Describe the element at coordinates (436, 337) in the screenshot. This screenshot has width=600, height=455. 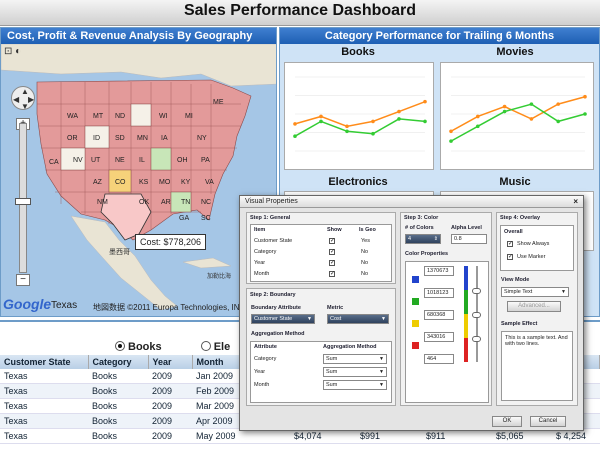
I see `threshold-value: 343016` at that location.